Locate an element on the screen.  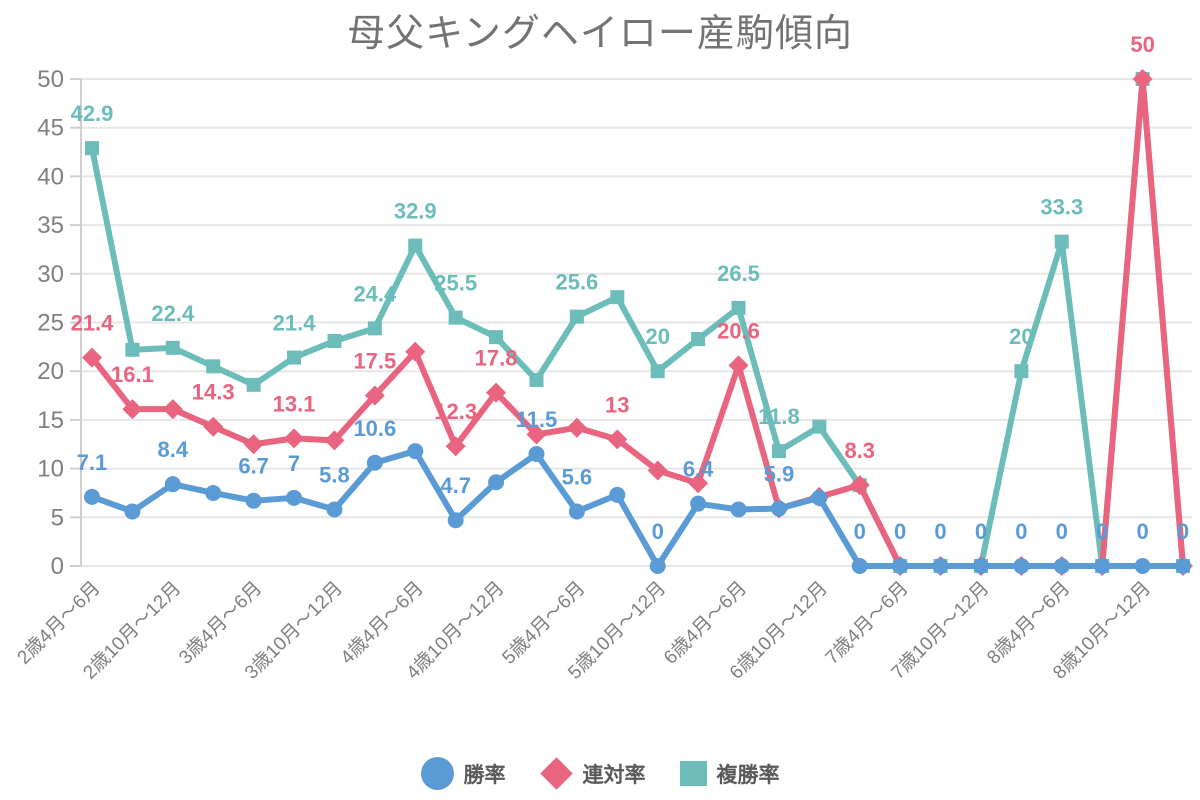
show-rate-legend-marker is located at coordinates (693, 773).